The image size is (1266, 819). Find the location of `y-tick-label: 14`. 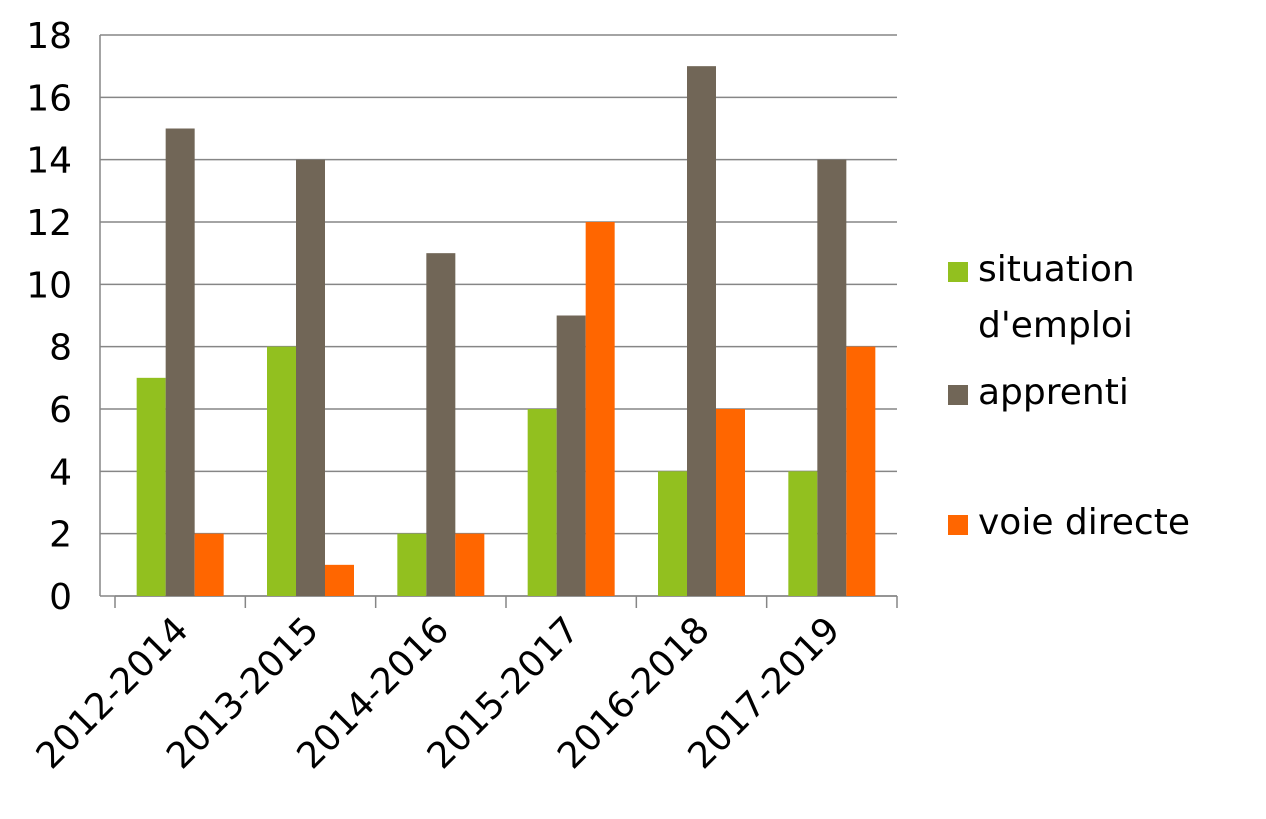

y-tick-label: 14 is located at coordinates (49, 161).